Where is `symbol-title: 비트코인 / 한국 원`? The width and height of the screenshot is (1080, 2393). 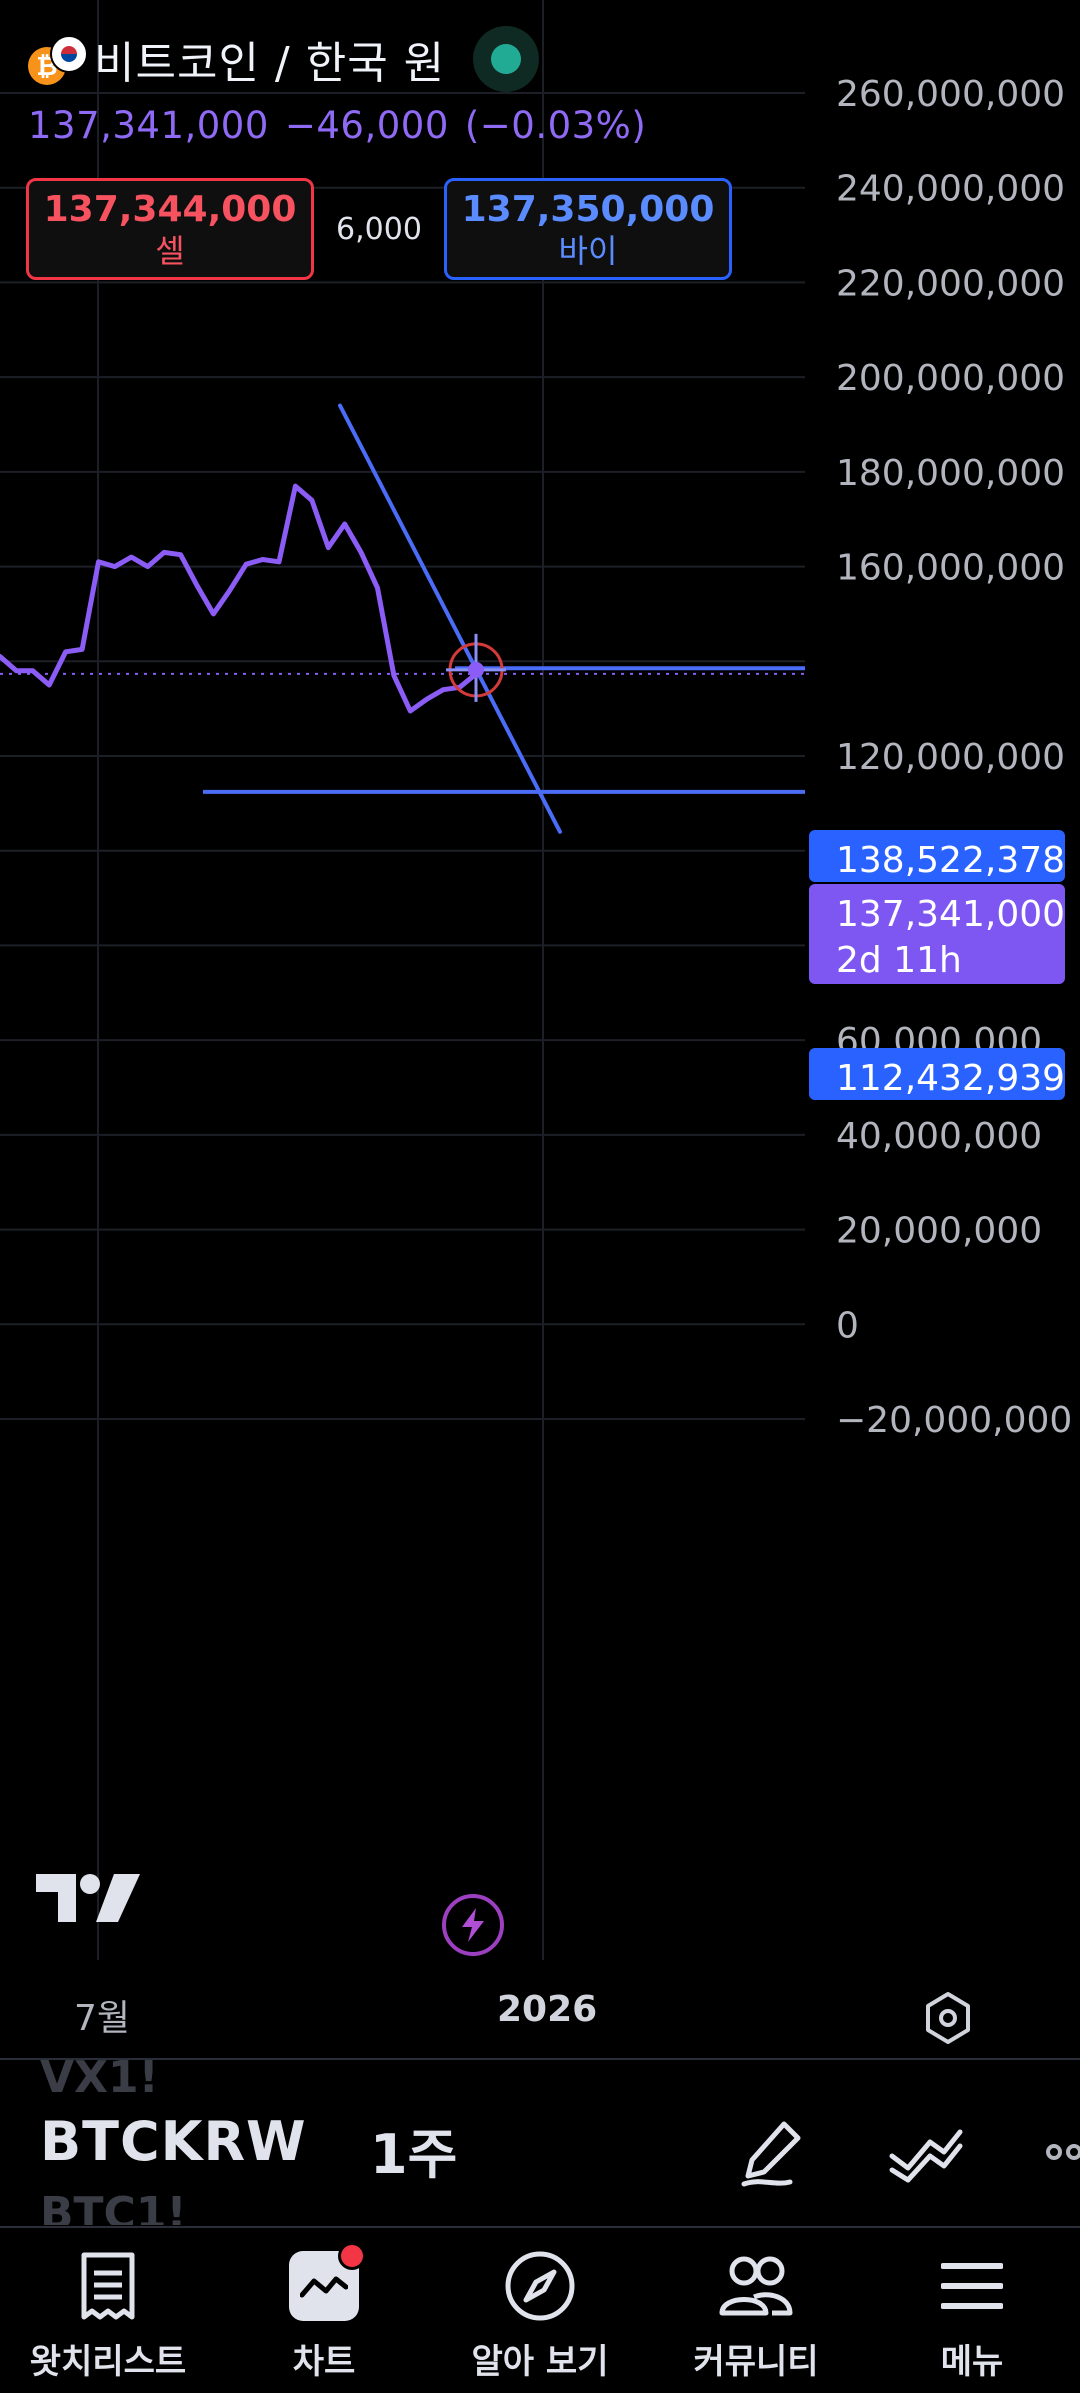
symbol-title: 비트코인 / 한국 원 is located at coordinates (270, 63).